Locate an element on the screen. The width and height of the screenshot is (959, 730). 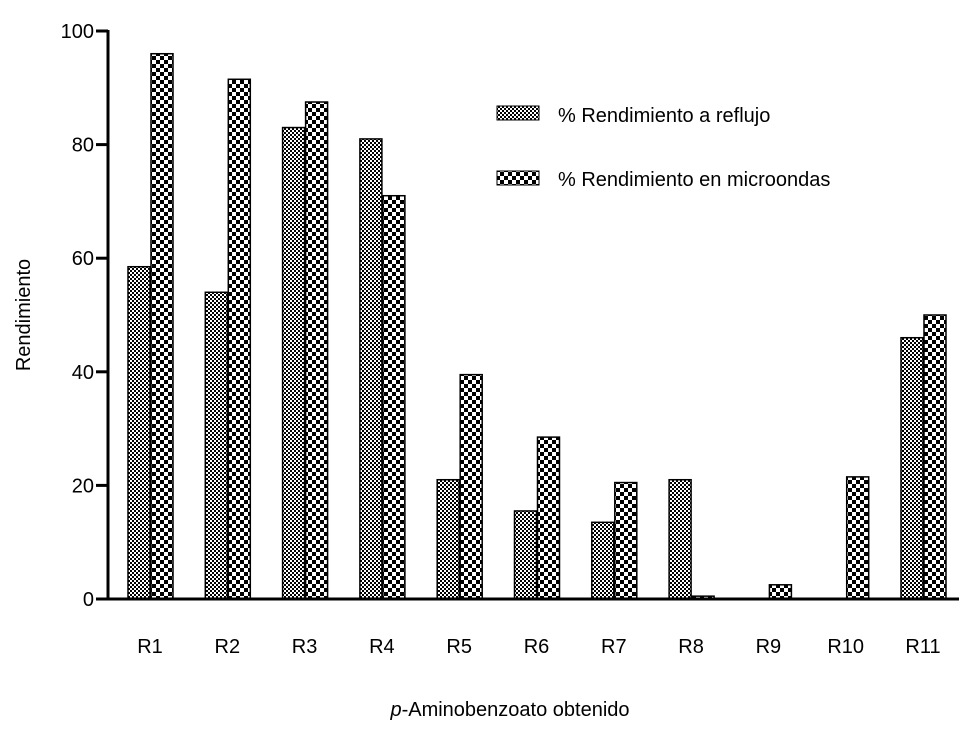
y-tick-label: 100 is located at coordinates (77, 32).